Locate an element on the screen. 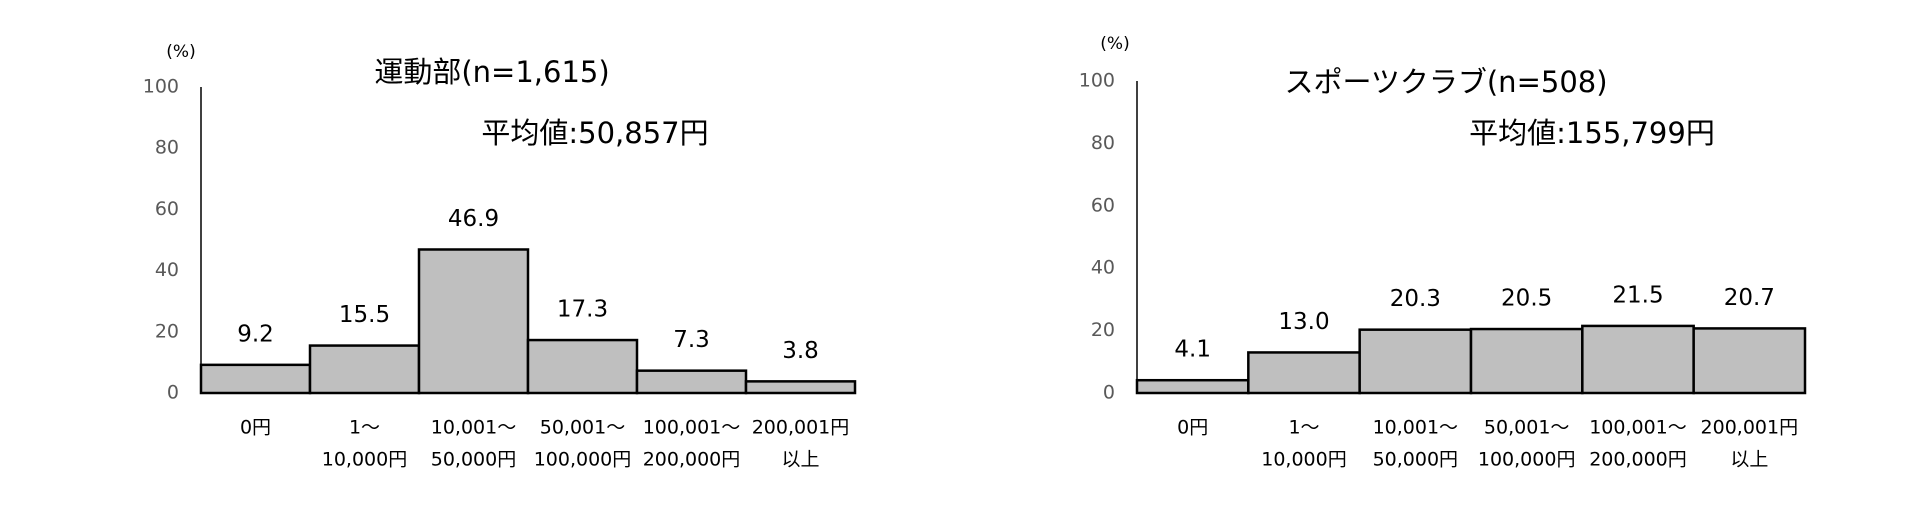  value-label: 46.9 is located at coordinates (473, 219).